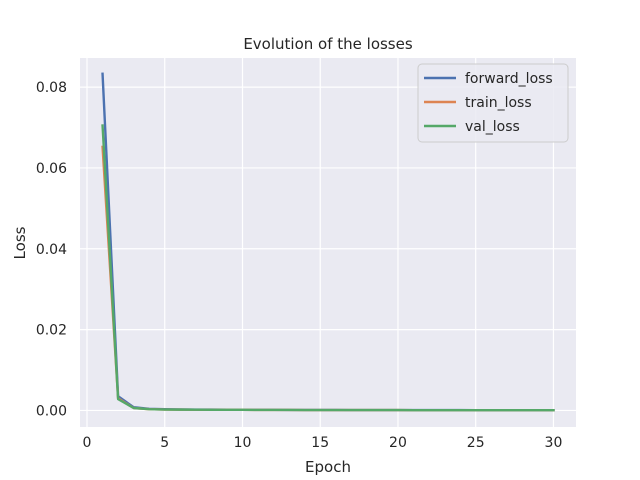  What do you see at coordinates (87, 443) in the screenshot?
I see `x-tick-label: 0` at bounding box center [87, 443].